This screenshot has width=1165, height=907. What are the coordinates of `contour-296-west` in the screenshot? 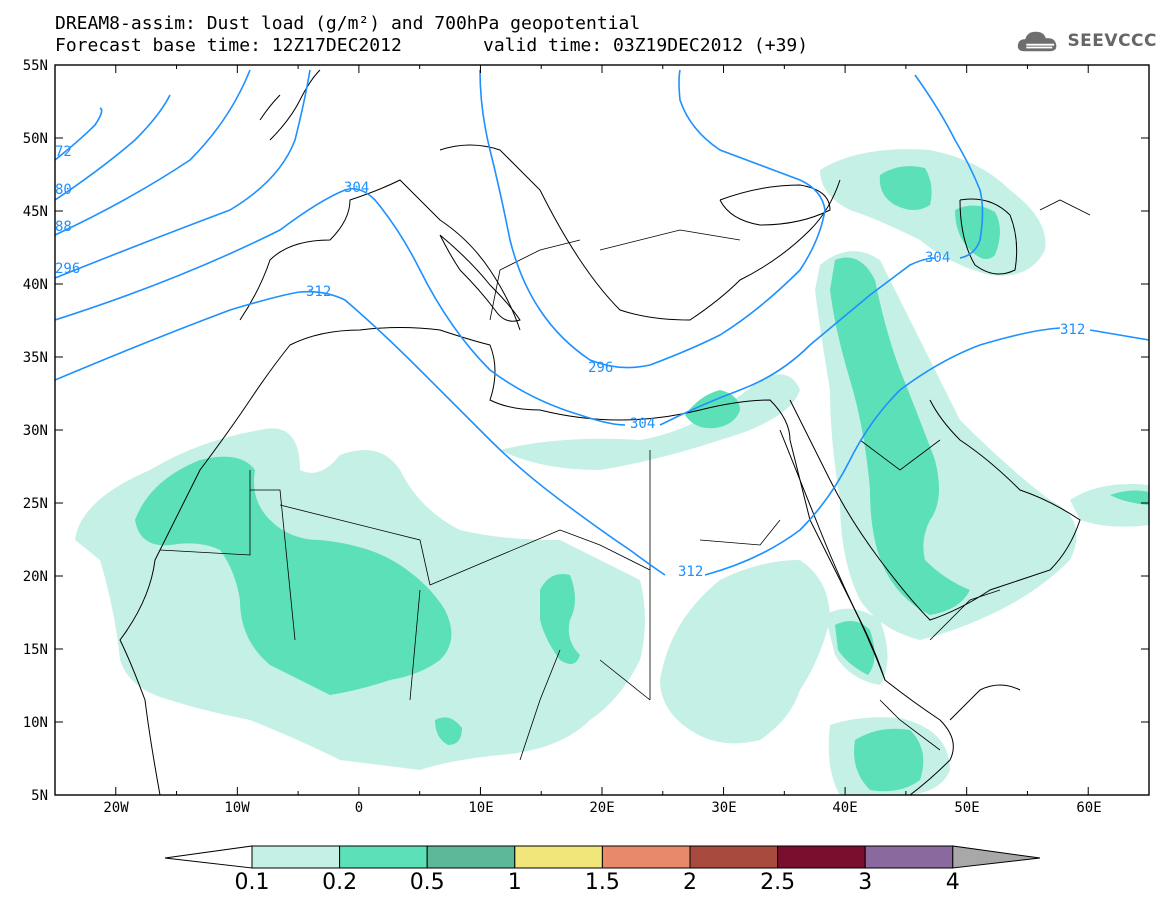 It's located at (183, 174).